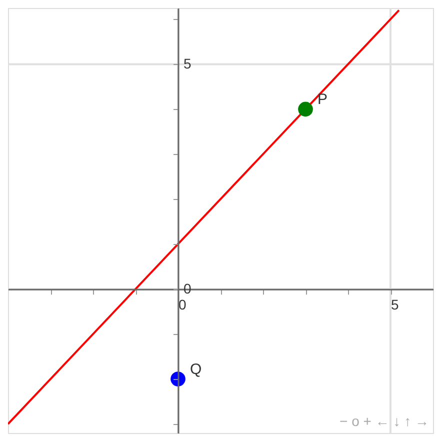  I want to click on annotation: − o + ← ↓ ↑ →, so click(384, 421).